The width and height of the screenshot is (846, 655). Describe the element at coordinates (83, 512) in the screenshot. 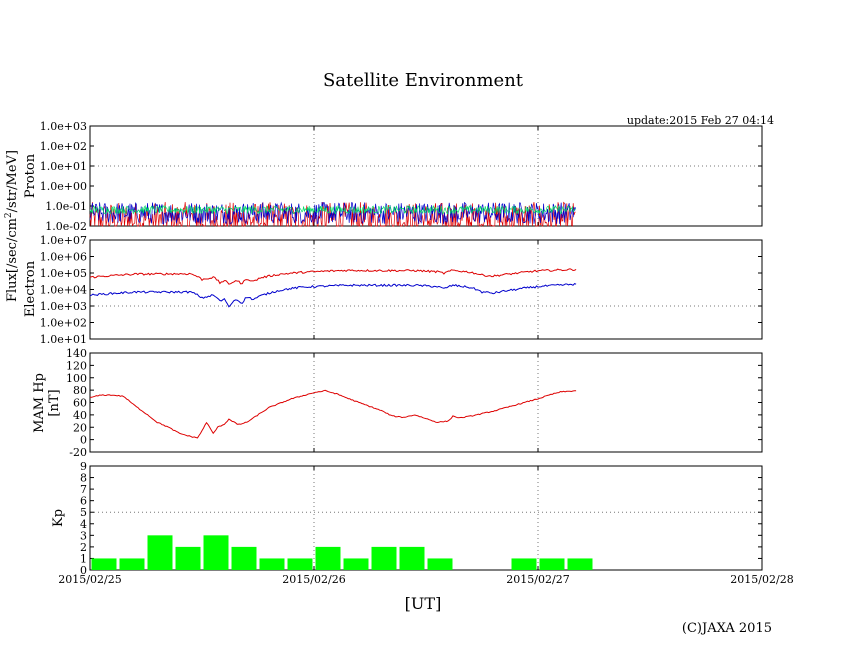

I see `kp-ytick-label: 5` at that location.